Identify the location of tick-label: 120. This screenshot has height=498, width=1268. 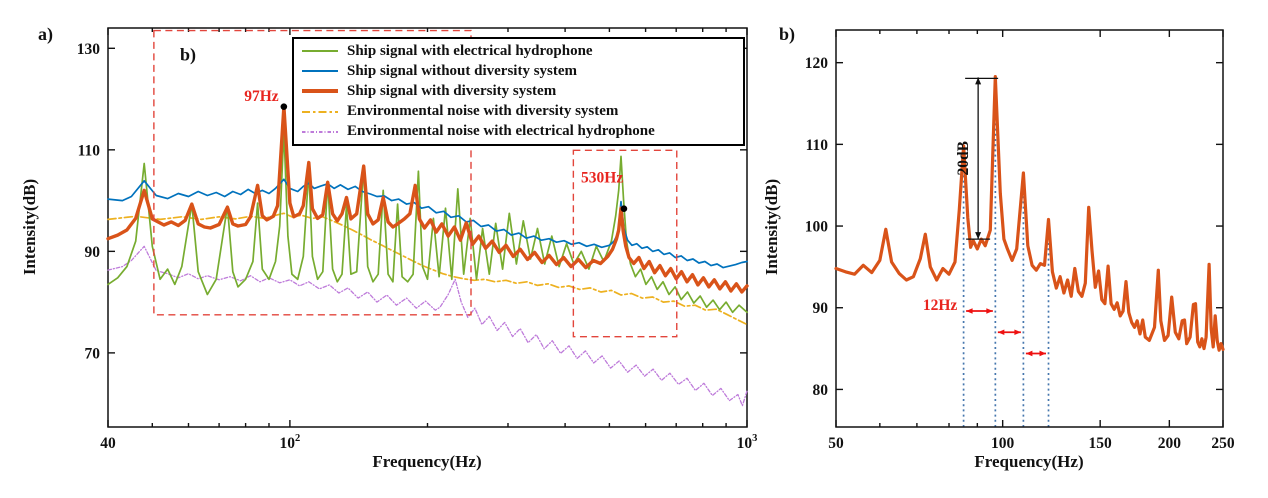
(817, 63).